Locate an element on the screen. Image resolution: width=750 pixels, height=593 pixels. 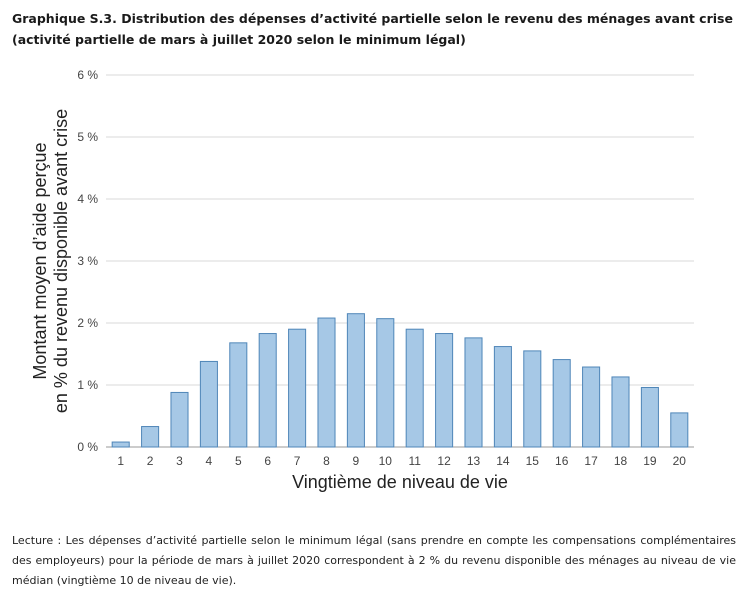
y-tick-label: 2 % is located at coordinates (87, 323).